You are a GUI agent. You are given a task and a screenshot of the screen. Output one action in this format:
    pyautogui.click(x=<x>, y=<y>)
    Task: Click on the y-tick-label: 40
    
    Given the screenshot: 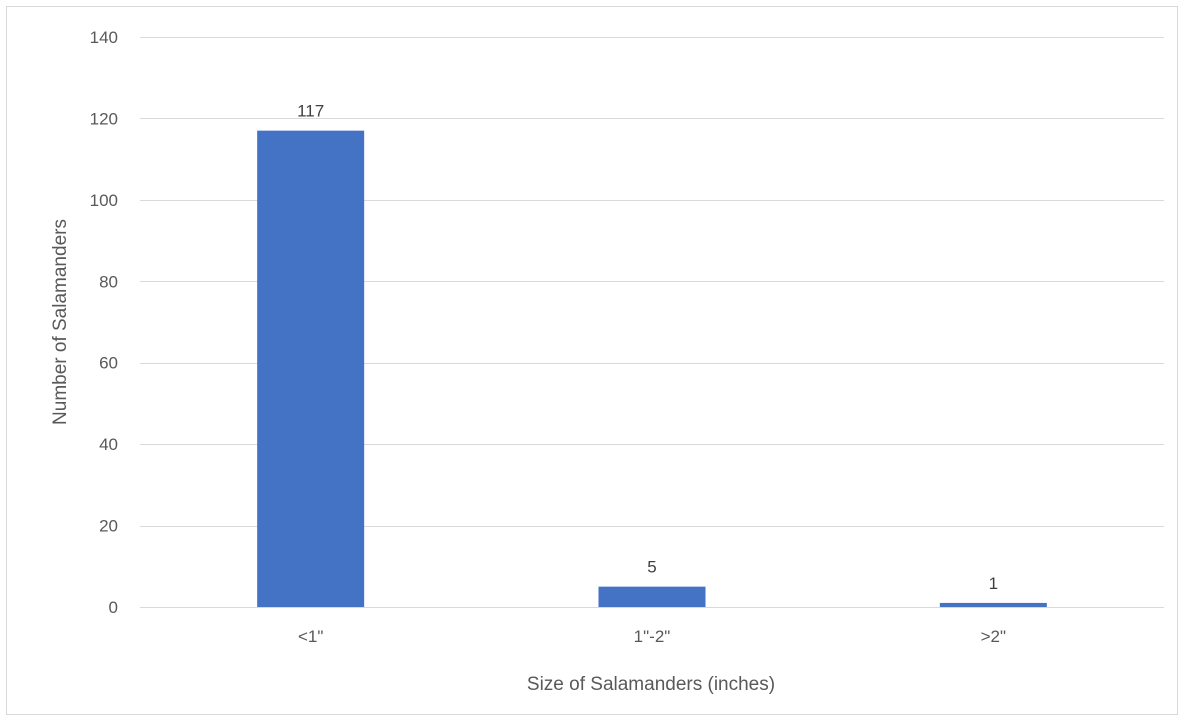 What is the action you would take?
    pyautogui.click(x=108, y=444)
    